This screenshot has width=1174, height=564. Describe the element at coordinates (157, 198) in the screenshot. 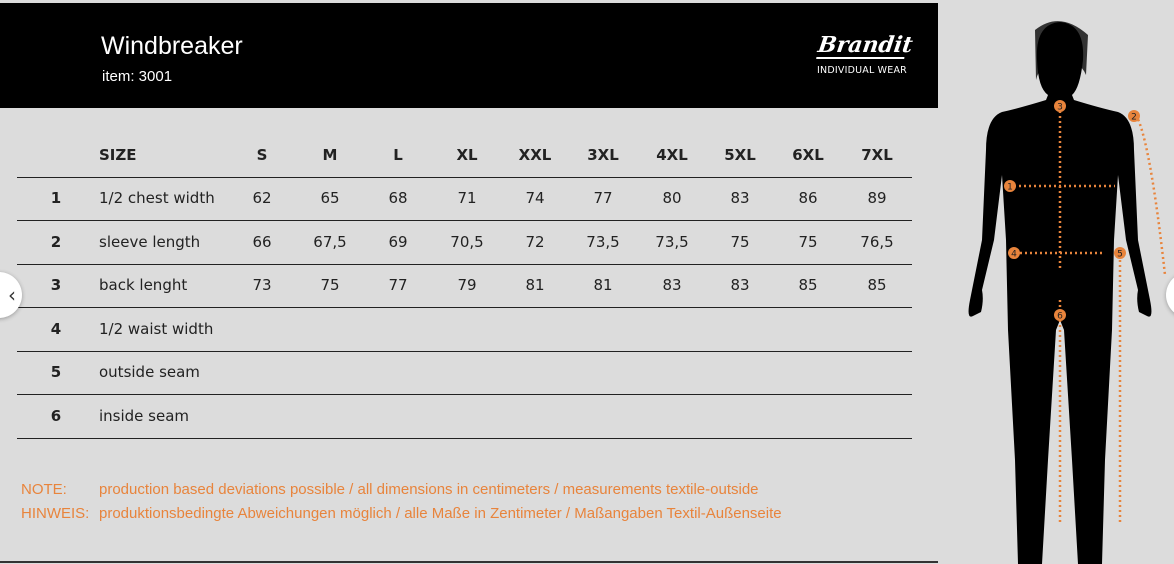

I see `row-label: 1/2 chest width` at that location.